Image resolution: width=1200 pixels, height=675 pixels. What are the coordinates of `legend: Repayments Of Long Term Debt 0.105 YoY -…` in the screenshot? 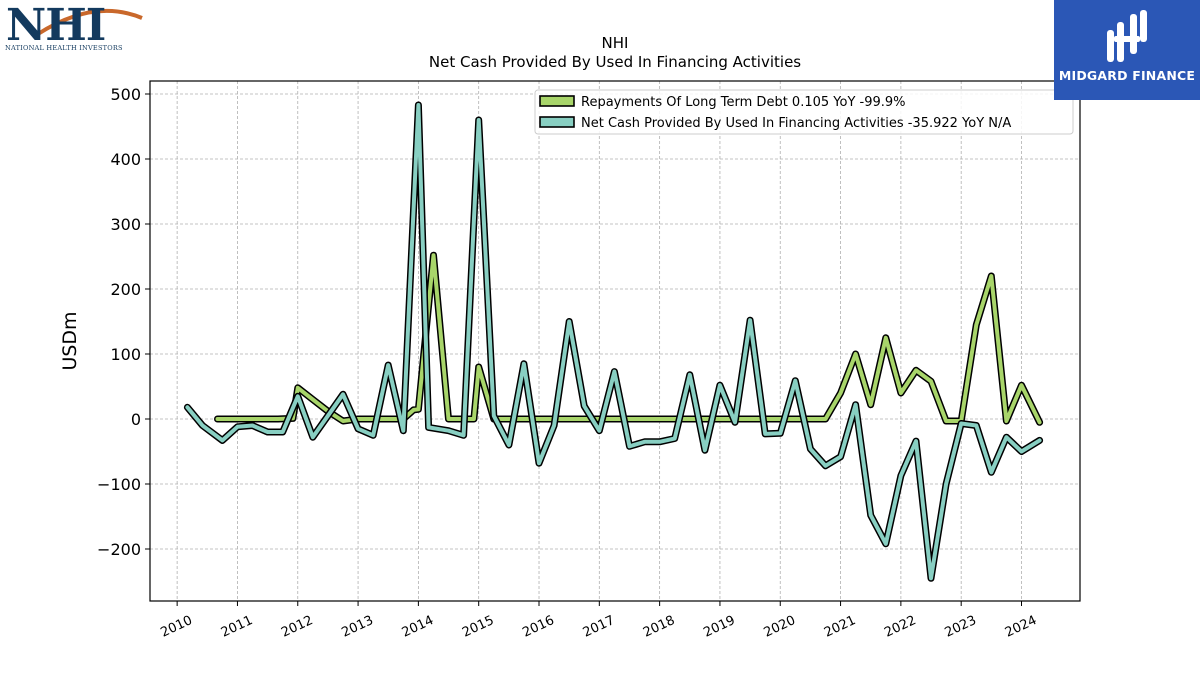 It's located at (804, 112).